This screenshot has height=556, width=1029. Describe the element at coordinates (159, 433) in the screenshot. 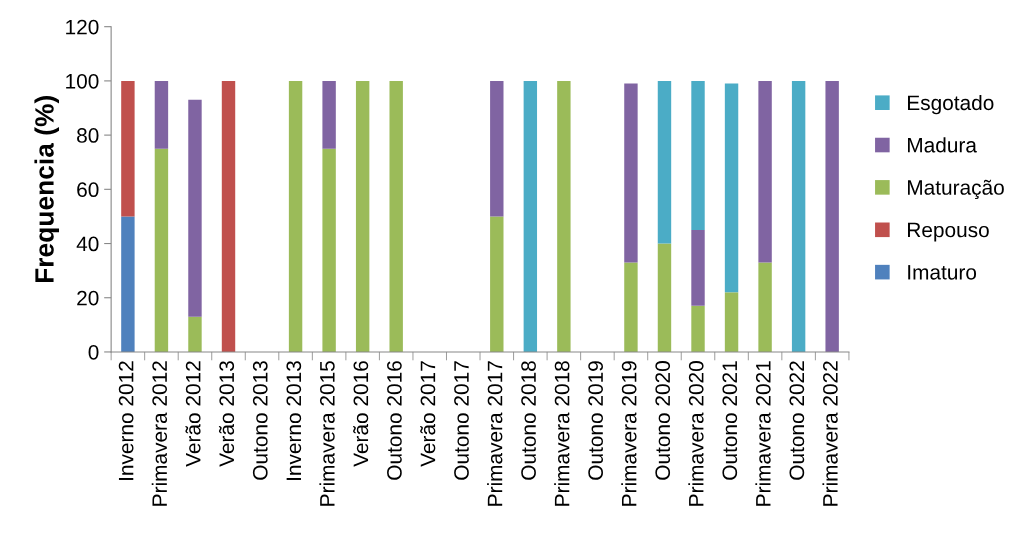

I see `x-tick-label: Primavera 2012` at that location.